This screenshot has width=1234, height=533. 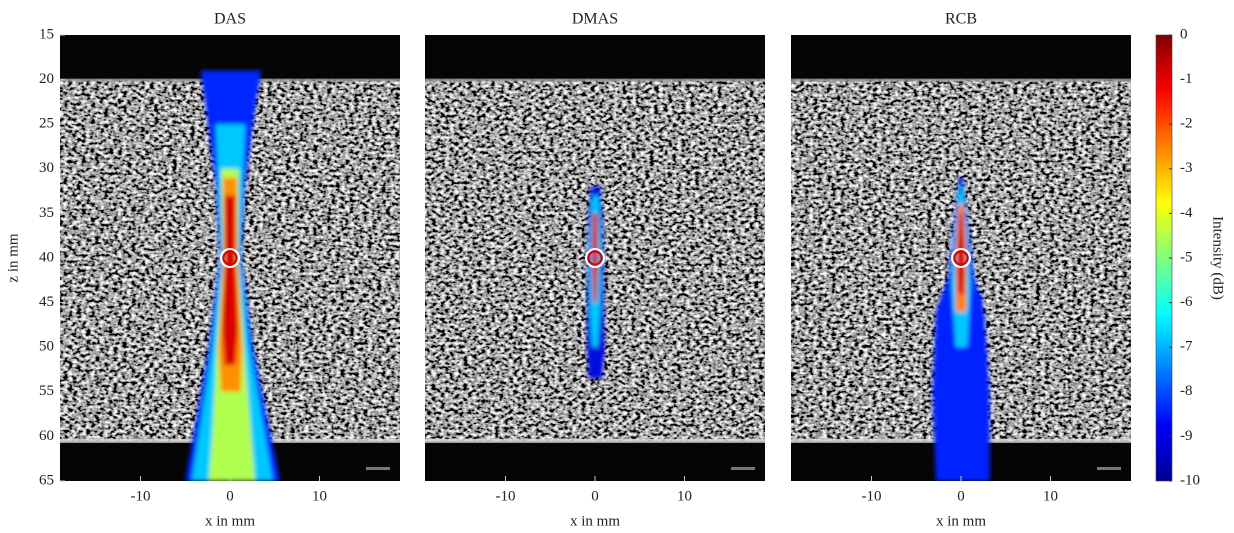 What do you see at coordinates (230, 19) in the screenshot?
I see `panel-title: DAS` at bounding box center [230, 19].